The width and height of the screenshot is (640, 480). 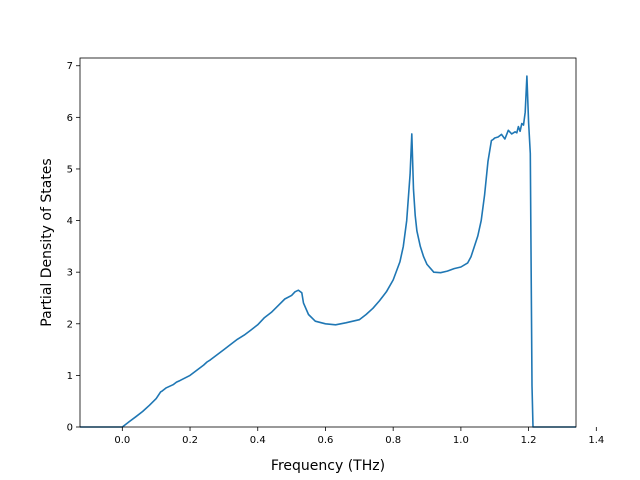 I want to click on x-tick-label: 0.2, so click(x=190, y=440).